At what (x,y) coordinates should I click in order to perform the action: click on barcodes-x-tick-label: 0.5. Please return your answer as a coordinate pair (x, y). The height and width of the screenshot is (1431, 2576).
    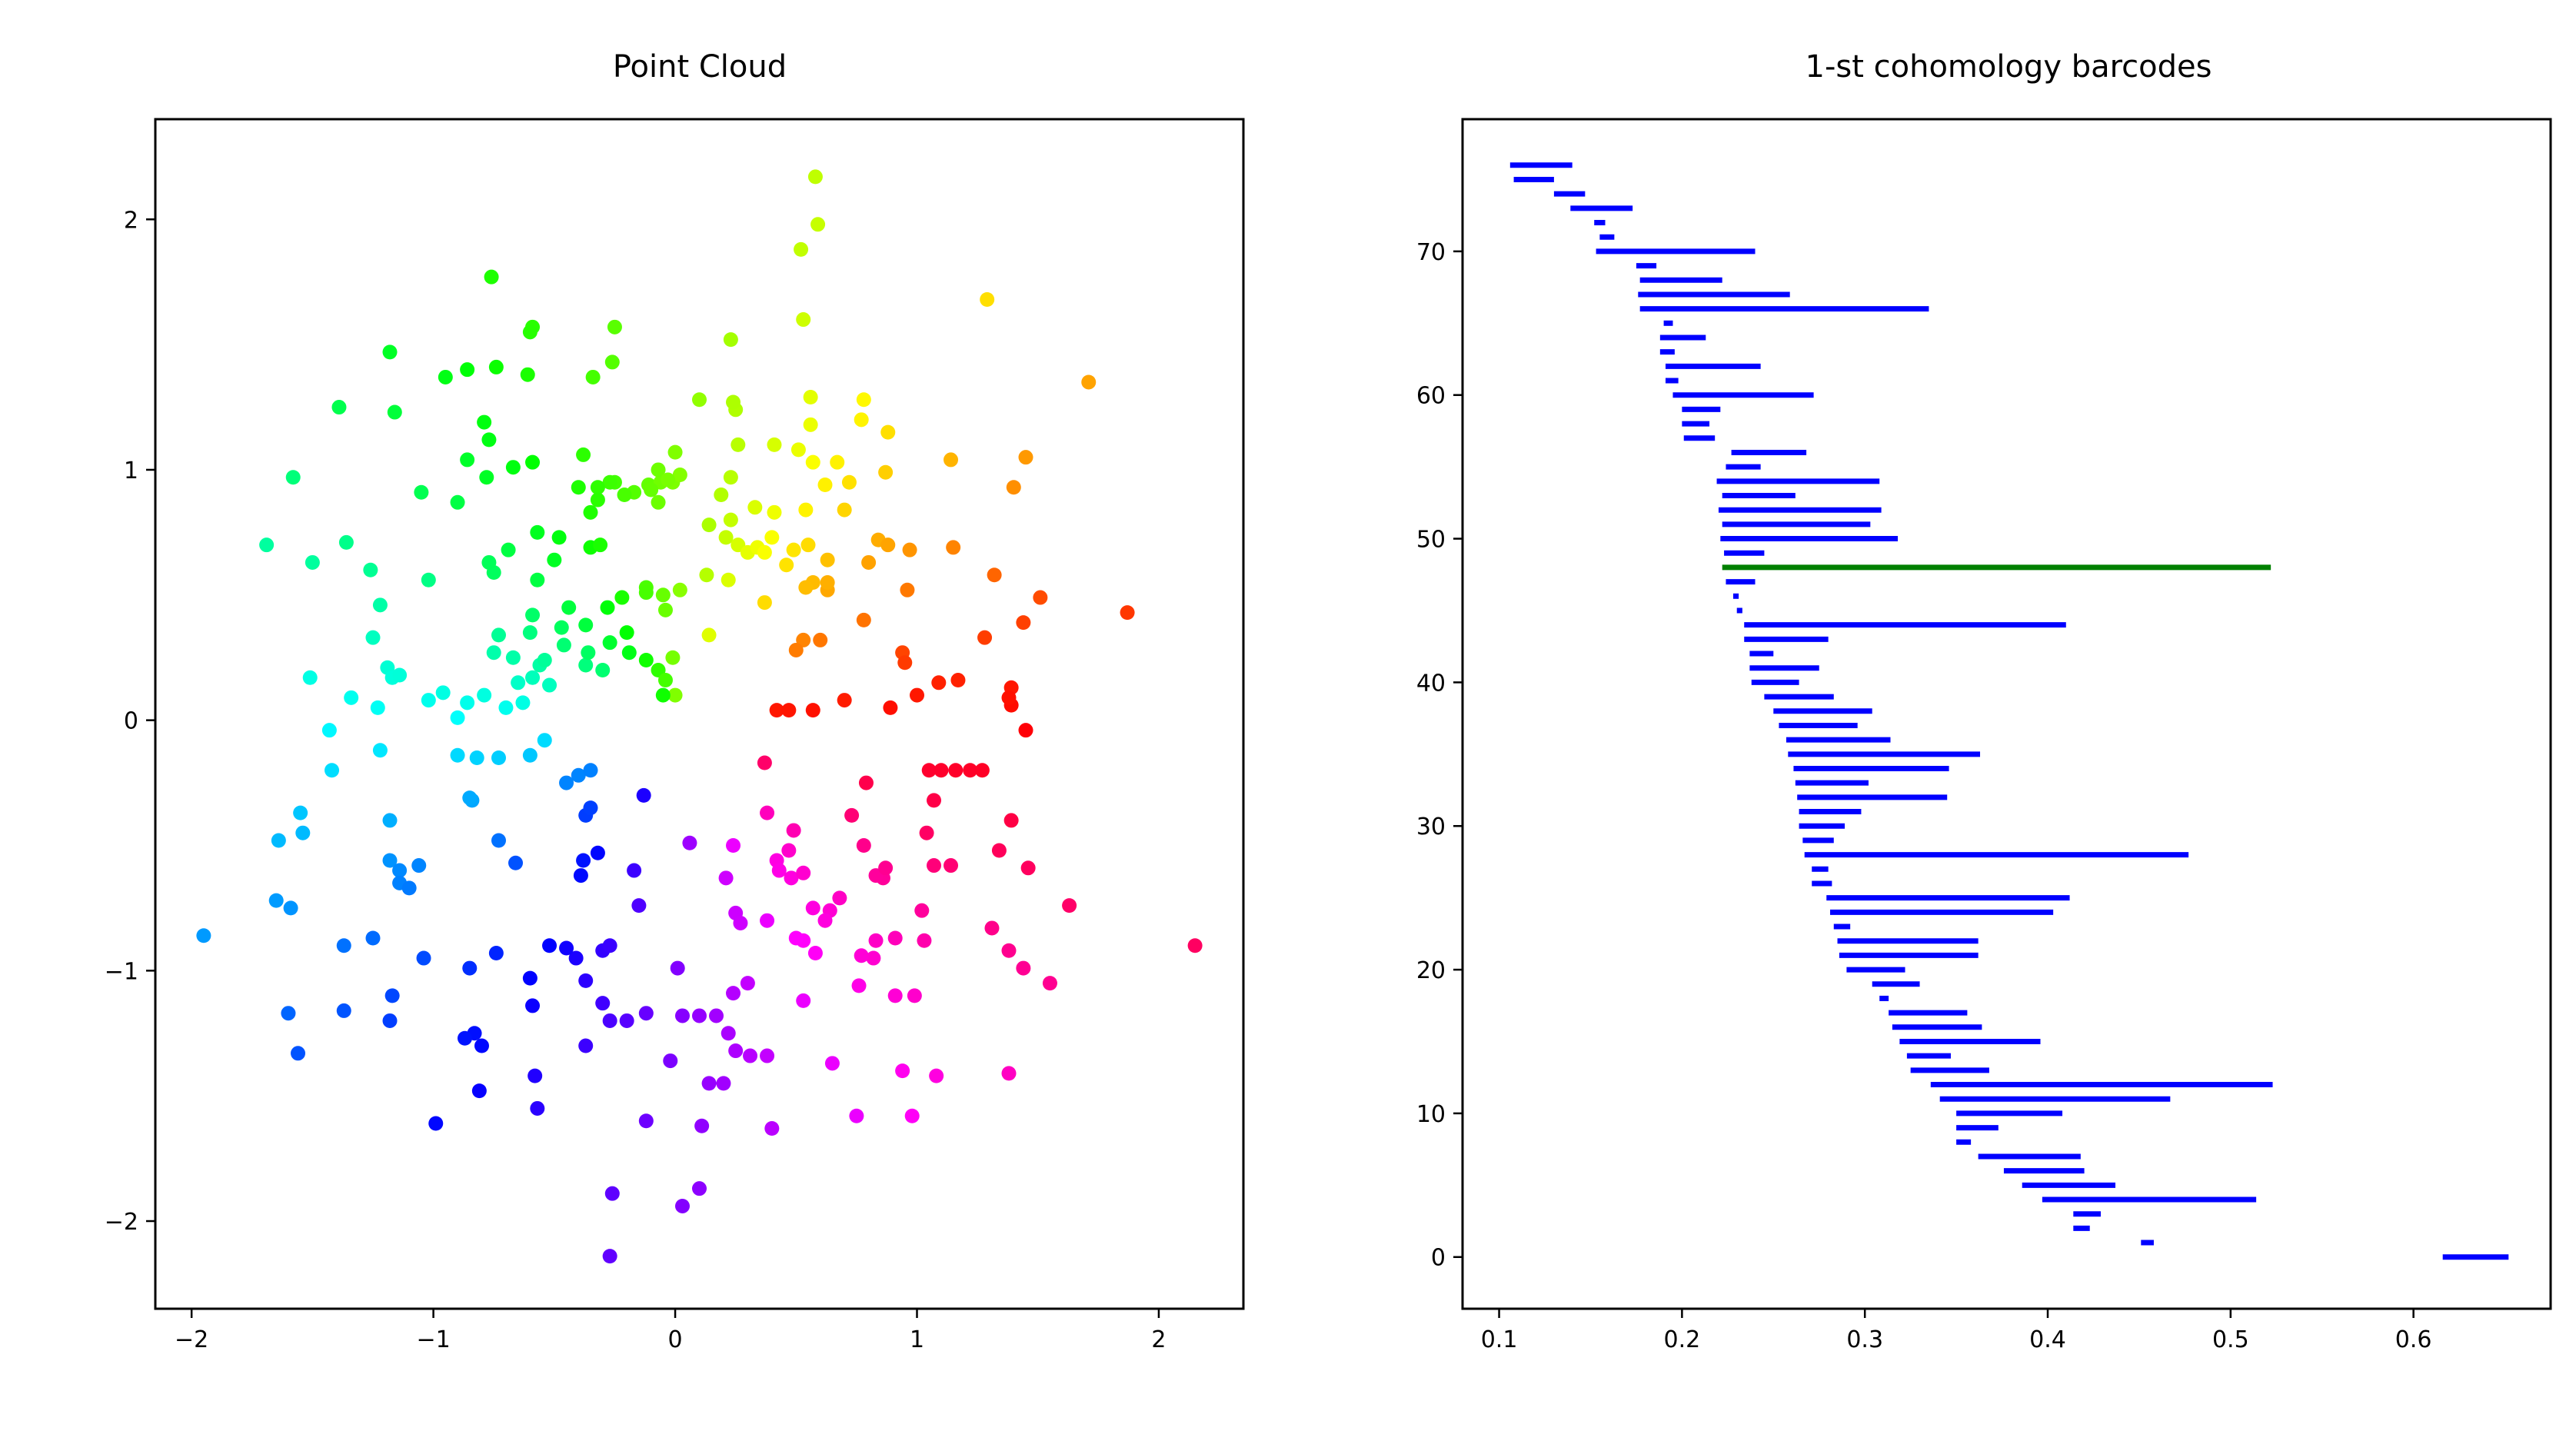
    Looking at the image, I should click on (2230, 1340).